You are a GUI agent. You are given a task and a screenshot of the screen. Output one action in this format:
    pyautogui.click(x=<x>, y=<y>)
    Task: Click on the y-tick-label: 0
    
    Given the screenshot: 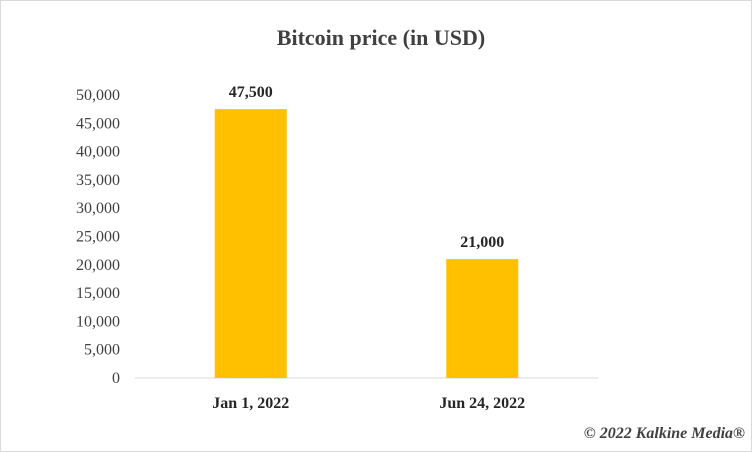 What is the action you would take?
    pyautogui.click(x=116, y=378)
    